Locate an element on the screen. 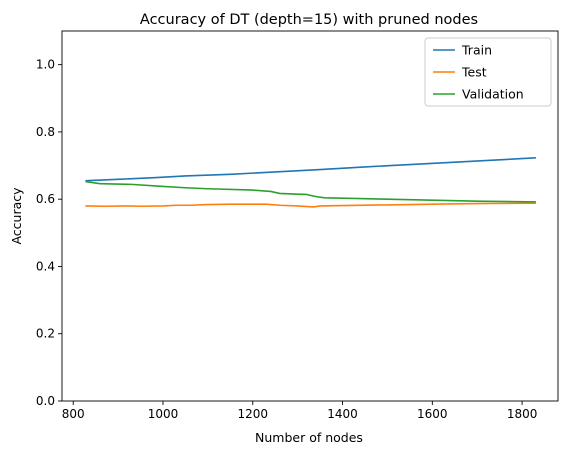 This screenshot has width=567, height=455. legend-label-test: Test is located at coordinates (474, 72).